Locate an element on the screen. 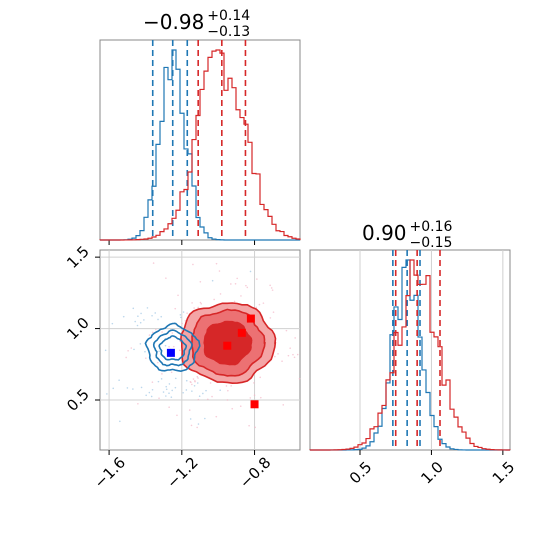  histogram-param1-panel is located at coordinates (200, 142).